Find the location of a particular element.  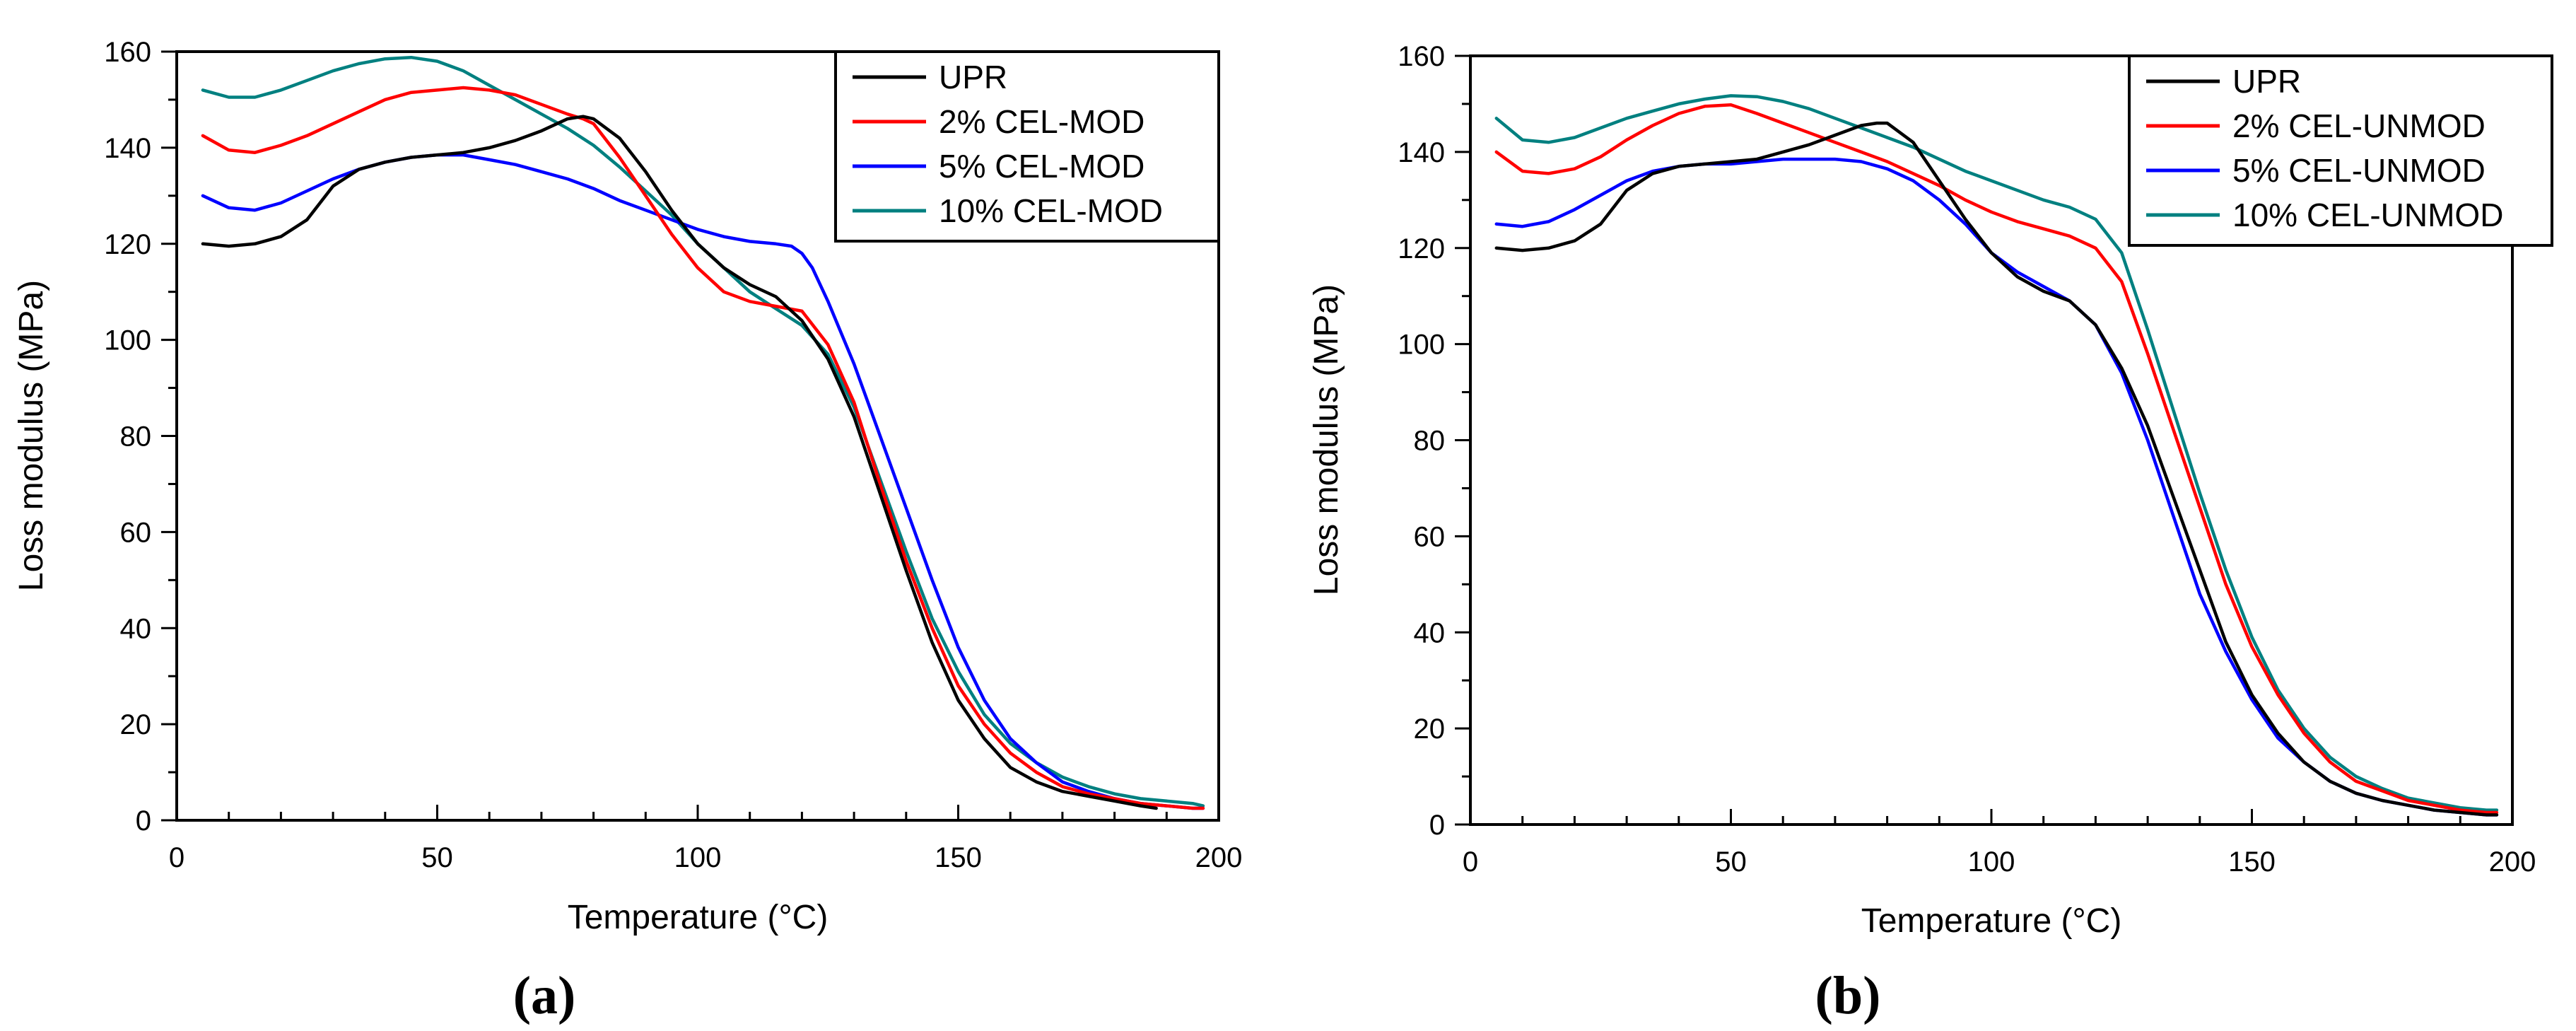

legend: UPR 2% CEL-UNMOD 5% CEL-UNMOD 10% CEL-UNMOD is located at coordinates (2340, 150).